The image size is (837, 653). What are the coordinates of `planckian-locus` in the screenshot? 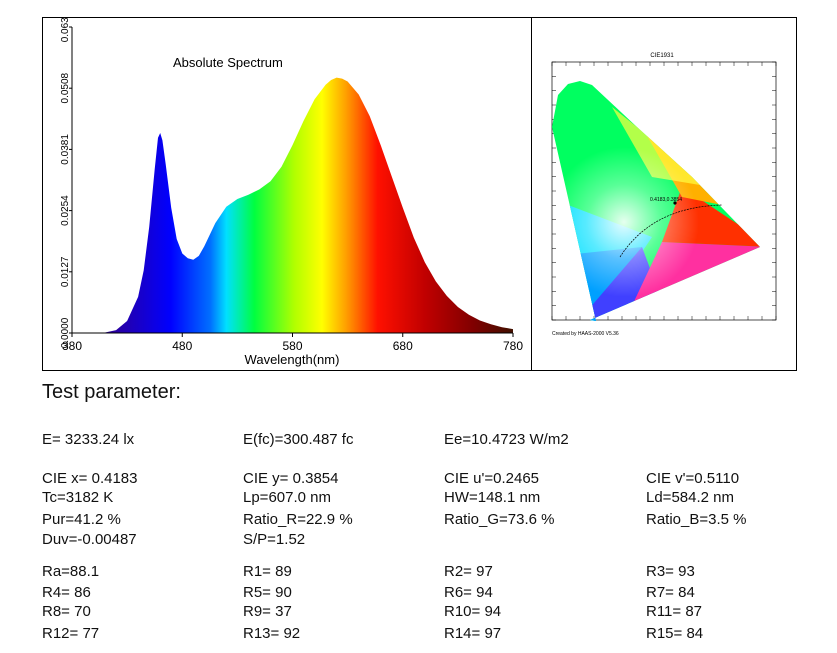 It's located at (671, 231).